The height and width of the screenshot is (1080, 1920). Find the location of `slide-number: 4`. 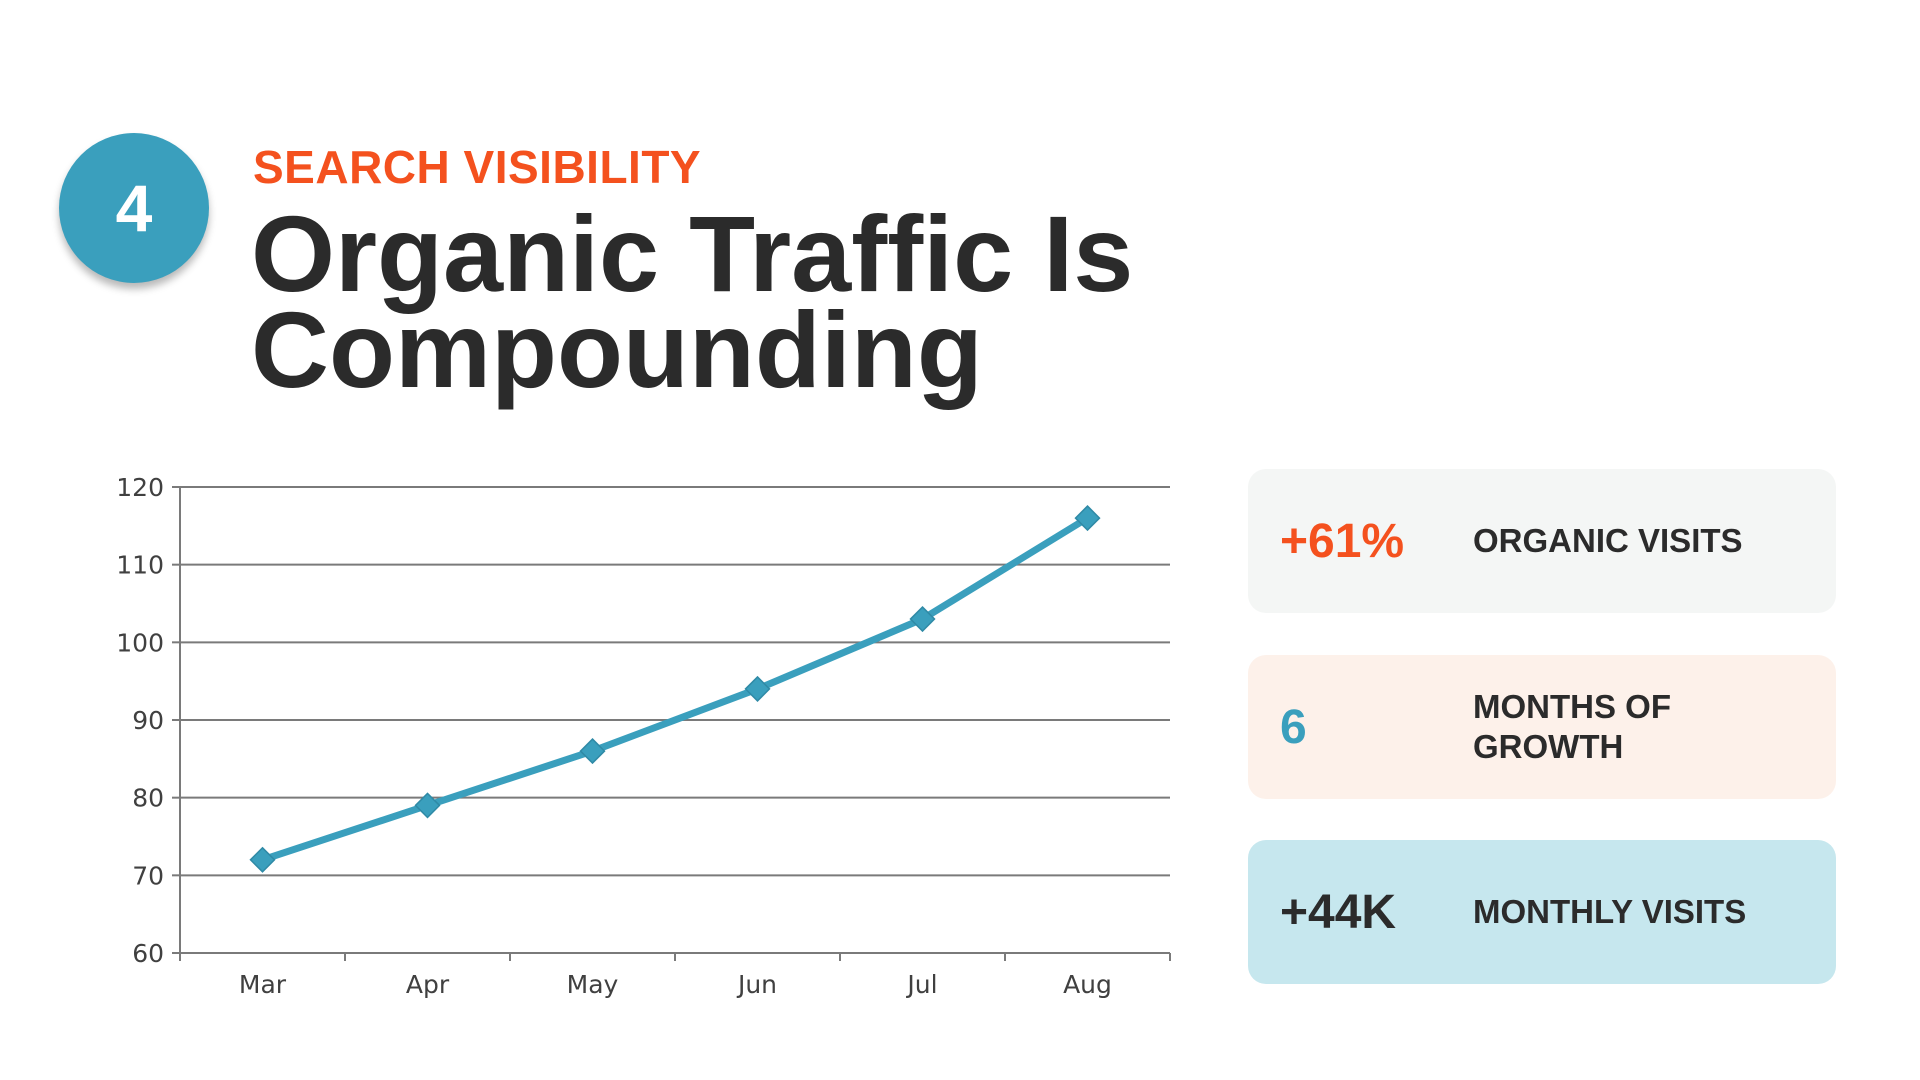

slide-number: 4 is located at coordinates (134, 208).